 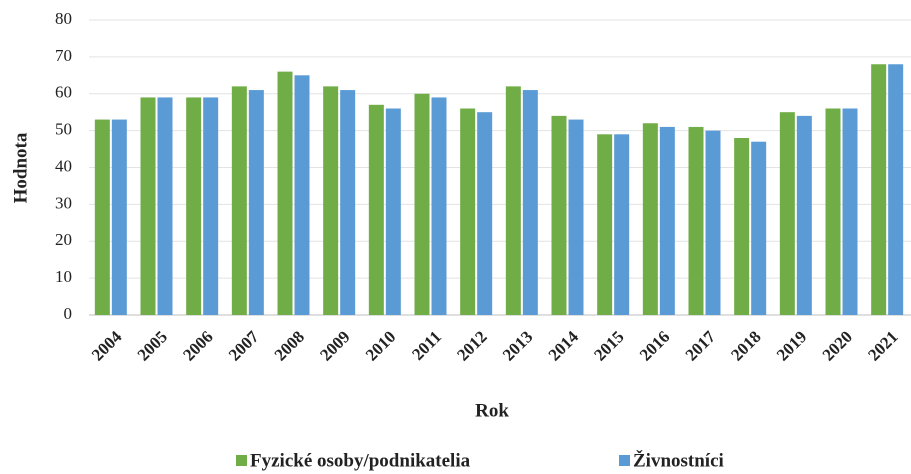 What do you see at coordinates (745, 345) in the screenshot?
I see `x-tick-label: 2018` at bounding box center [745, 345].